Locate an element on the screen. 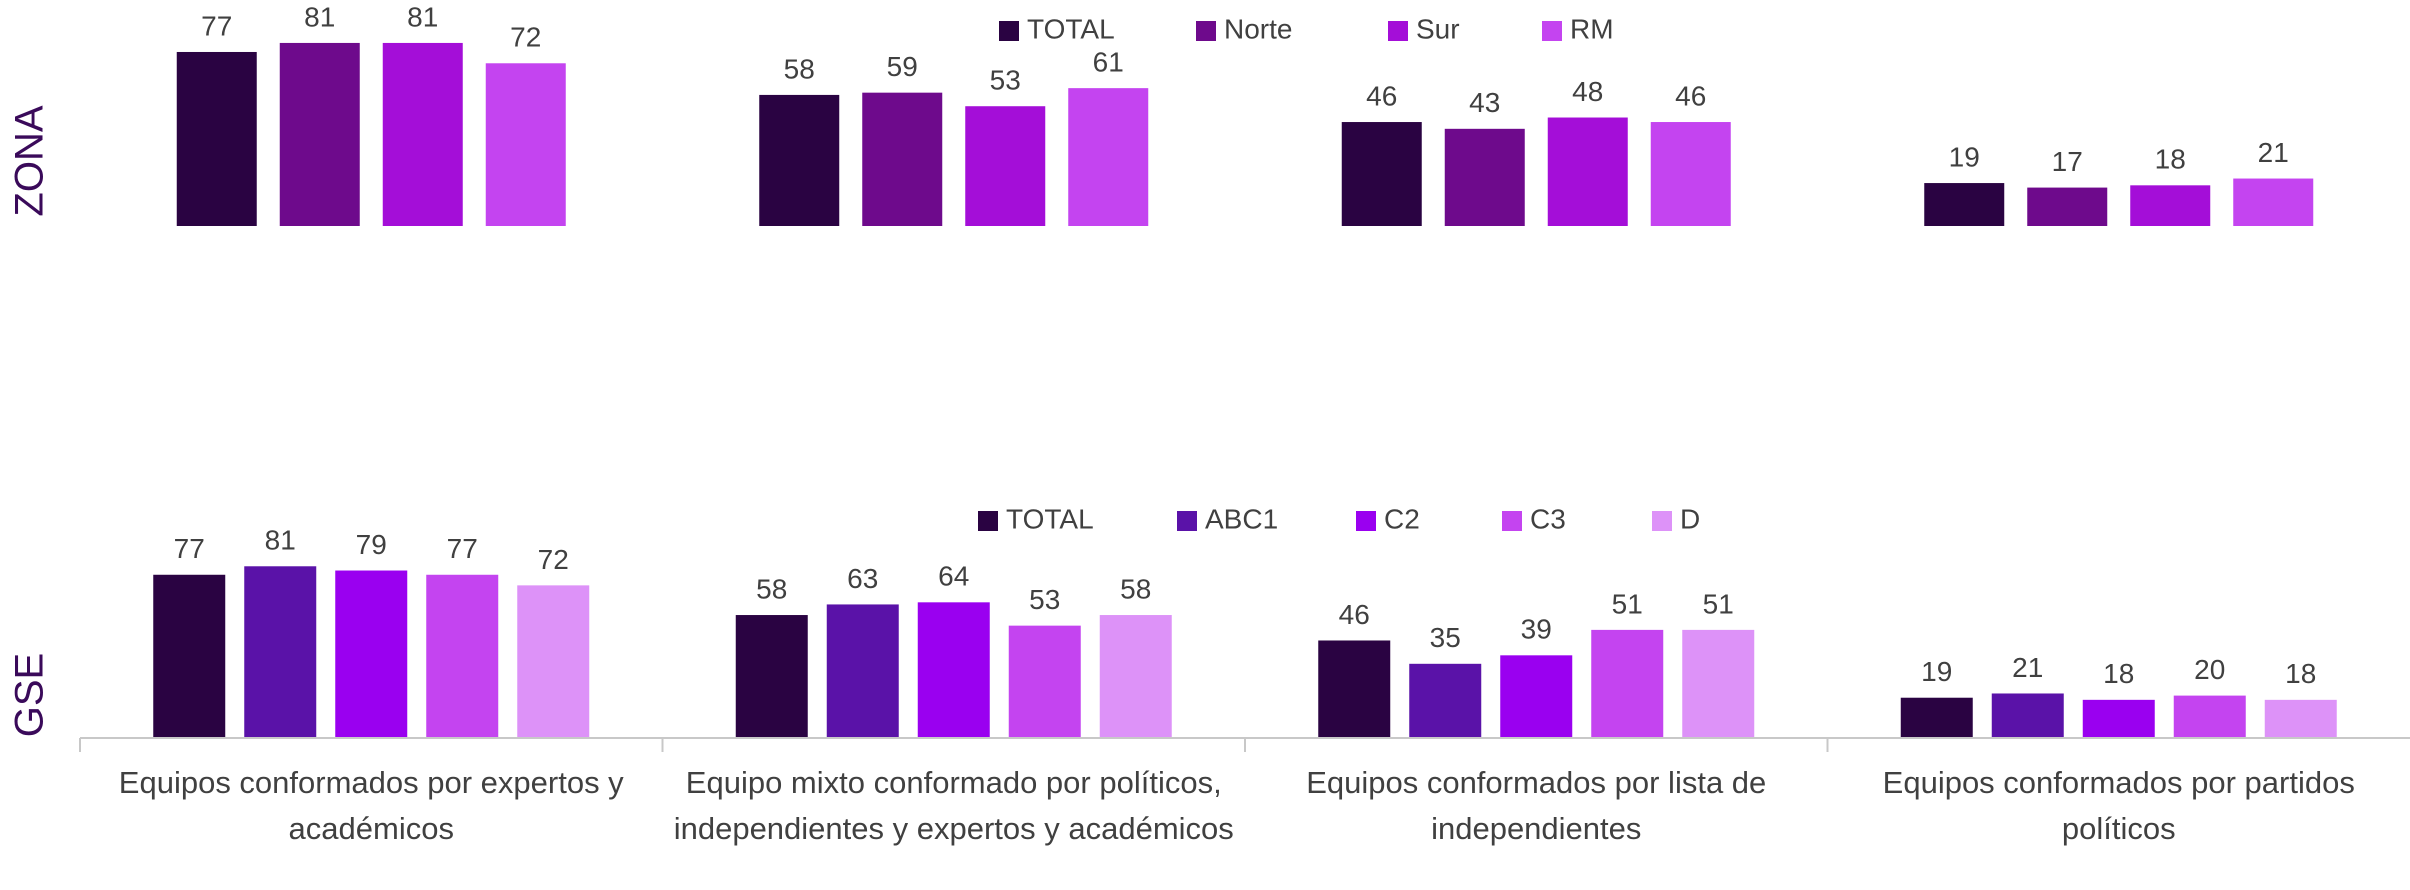  legend-label: C3 is located at coordinates (1548, 518).